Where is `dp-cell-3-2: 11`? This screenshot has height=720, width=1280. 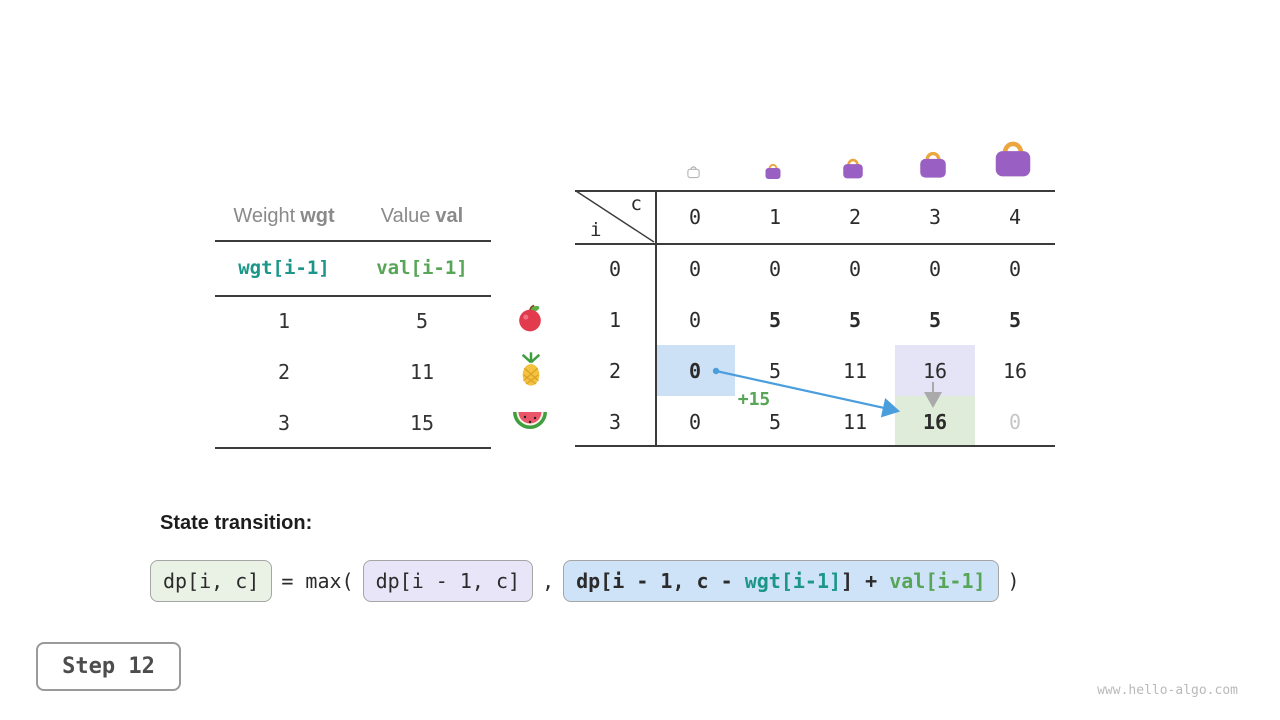
dp-cell-3-2: 11 is located at coordinates (855, 421).